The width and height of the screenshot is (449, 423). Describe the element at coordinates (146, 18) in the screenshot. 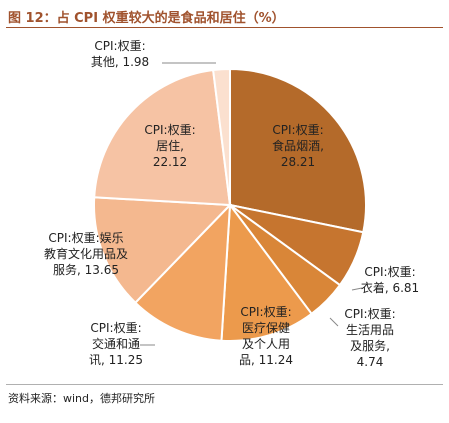

I see `chart-title: 图 12：占 CPI 权重较大的是食品和居住（%）` at that location.